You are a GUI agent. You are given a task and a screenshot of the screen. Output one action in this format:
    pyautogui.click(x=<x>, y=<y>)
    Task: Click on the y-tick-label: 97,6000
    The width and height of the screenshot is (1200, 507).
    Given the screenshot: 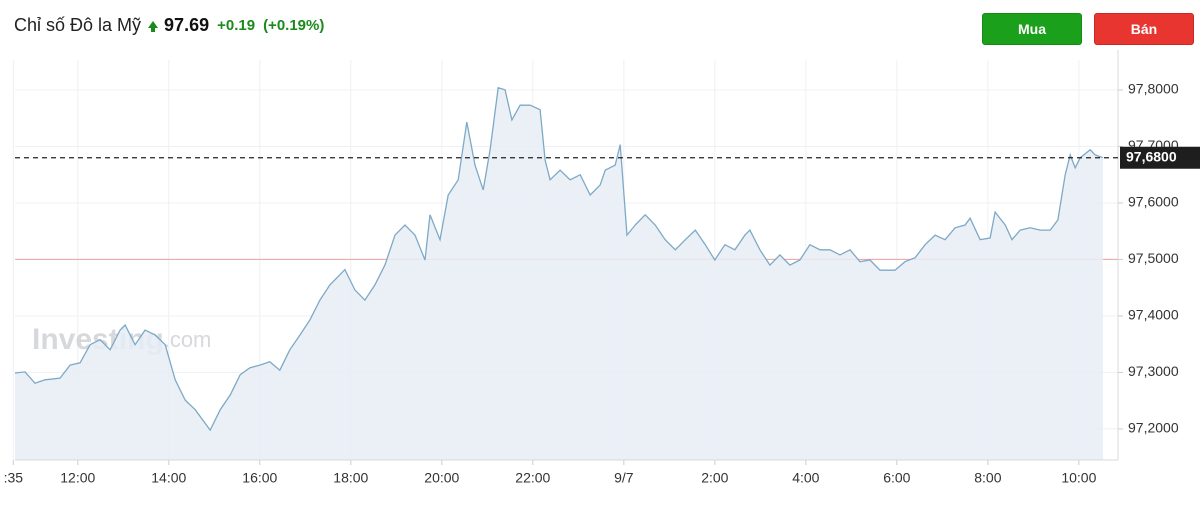 What is the action you would take?
    pyautogui.click(x=1153, y=202)
    